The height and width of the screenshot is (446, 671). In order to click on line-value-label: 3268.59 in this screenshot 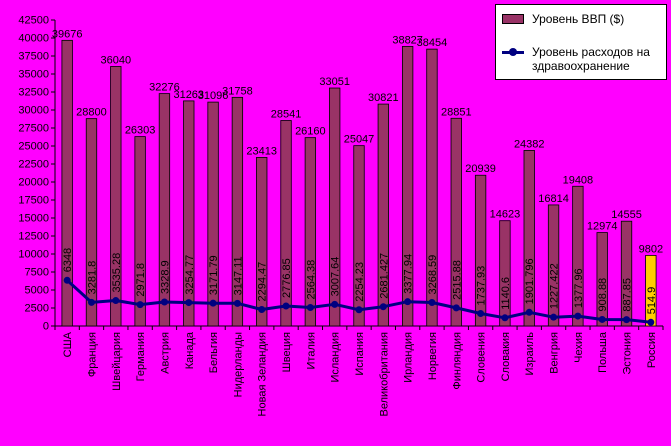, I will do `click(433, 275)`.